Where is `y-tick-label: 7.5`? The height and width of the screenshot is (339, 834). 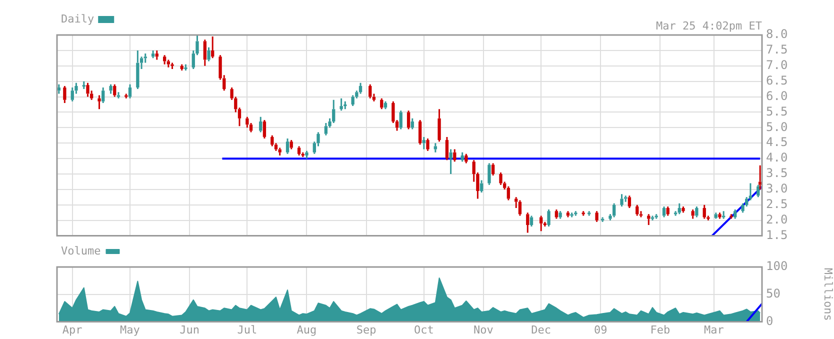 y-tick-label: 7.5 is located at coordinates (777, 49).